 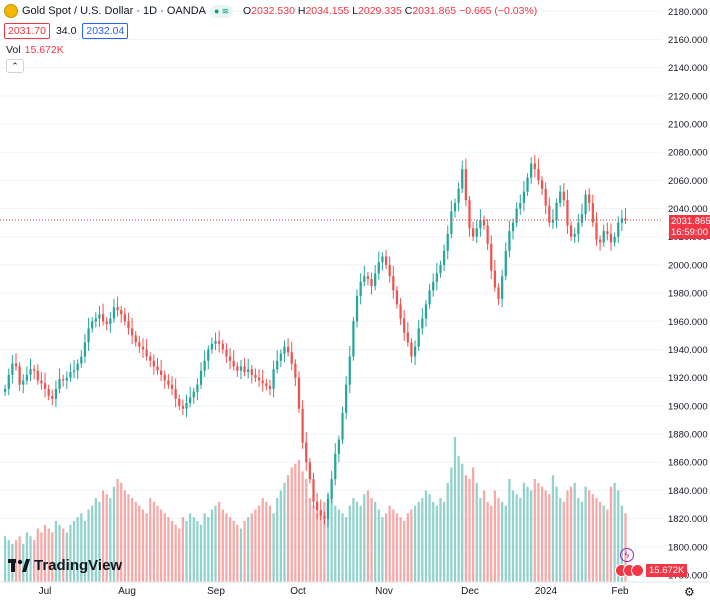 What do you see at coordinates (221, 11) in the screenshot?
I see `market-status-pill: ● ≋` at bounding box center [221, 11].